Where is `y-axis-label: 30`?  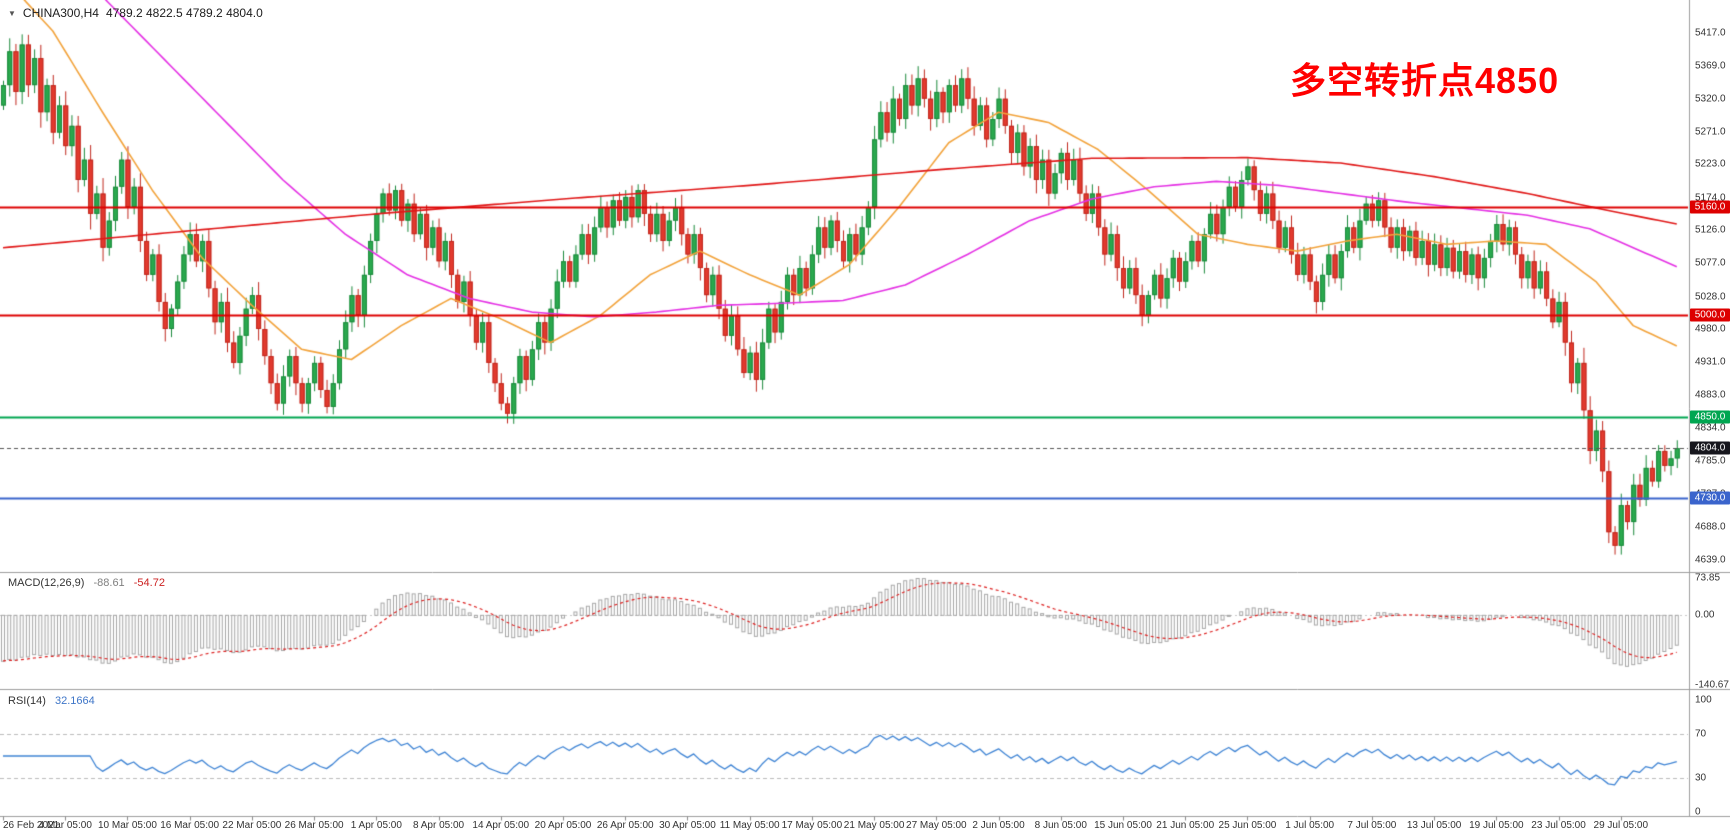
y-axis-label: 30 is located at coordinates (1701, 778).